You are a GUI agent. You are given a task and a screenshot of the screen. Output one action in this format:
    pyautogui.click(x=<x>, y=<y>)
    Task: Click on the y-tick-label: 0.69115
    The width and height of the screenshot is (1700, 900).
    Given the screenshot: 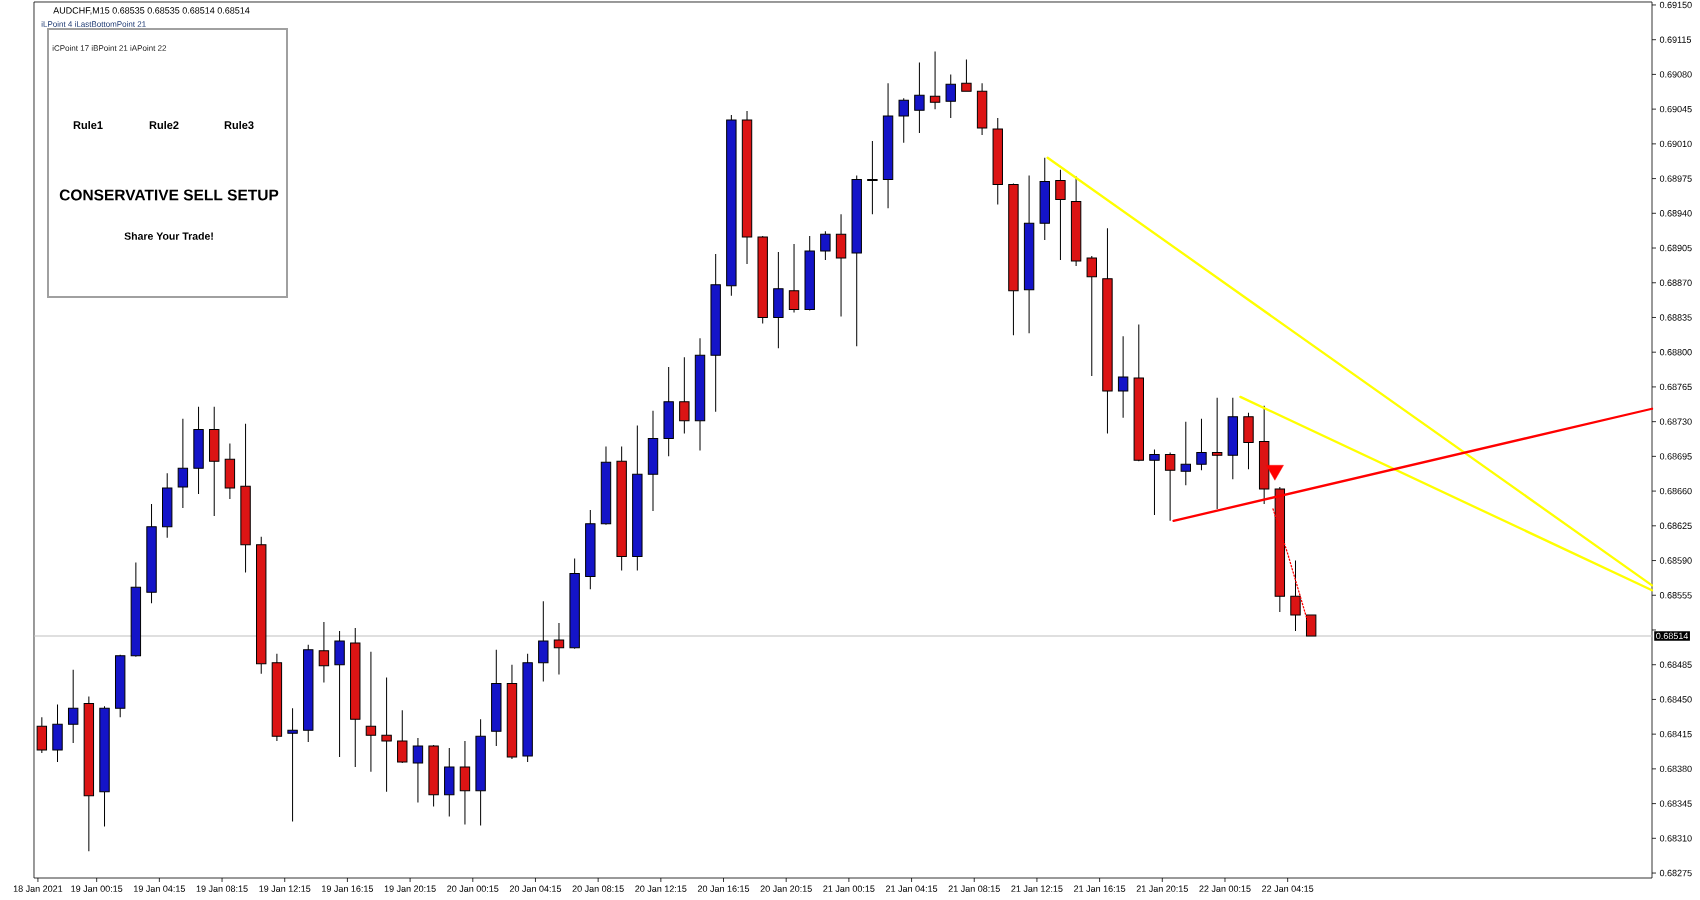 What is the action you would take?
    pyautogui.click(x=1675, y=39)
    